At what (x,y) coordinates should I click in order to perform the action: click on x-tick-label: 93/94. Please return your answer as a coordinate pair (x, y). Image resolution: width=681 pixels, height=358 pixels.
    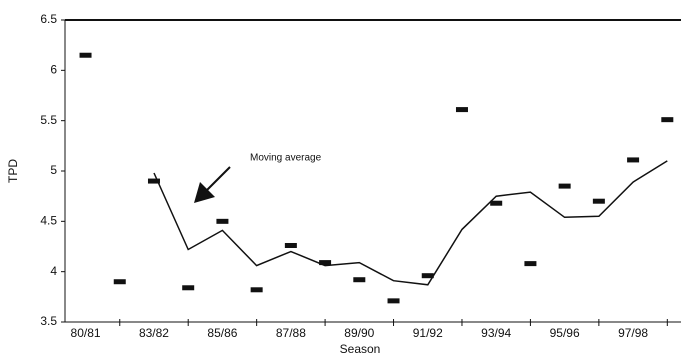
    Looking at the image, I should click on (496, 333).